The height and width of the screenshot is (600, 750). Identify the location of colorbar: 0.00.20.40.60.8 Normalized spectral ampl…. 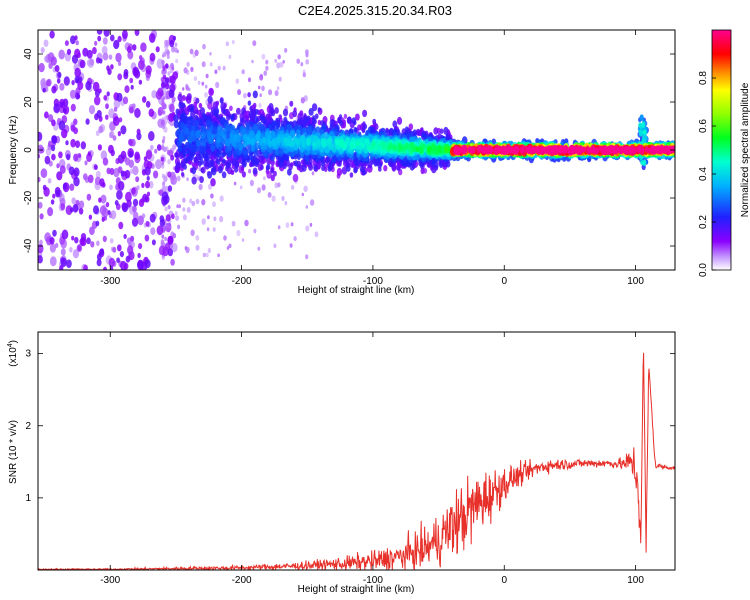
(724, 153).